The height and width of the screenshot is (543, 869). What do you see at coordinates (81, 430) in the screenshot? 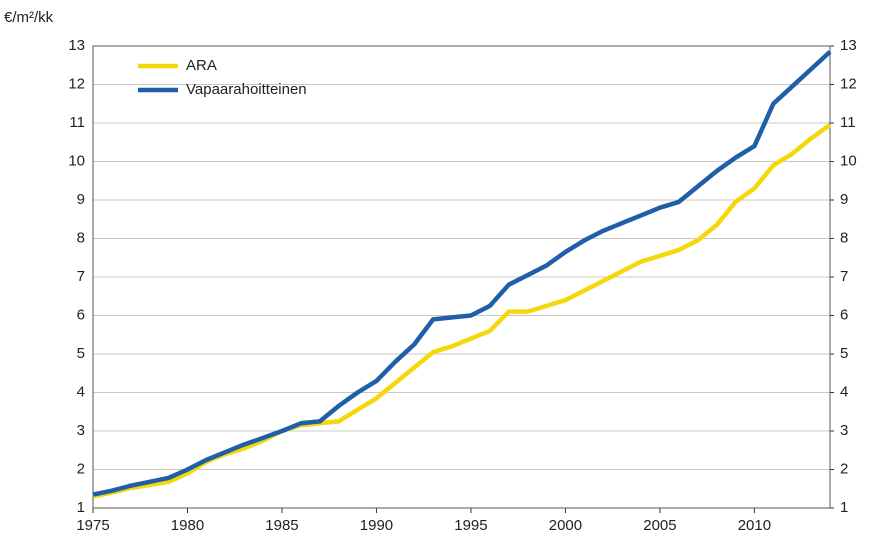
I see `y-tick-label: 3` at bounding box center [81, 430].